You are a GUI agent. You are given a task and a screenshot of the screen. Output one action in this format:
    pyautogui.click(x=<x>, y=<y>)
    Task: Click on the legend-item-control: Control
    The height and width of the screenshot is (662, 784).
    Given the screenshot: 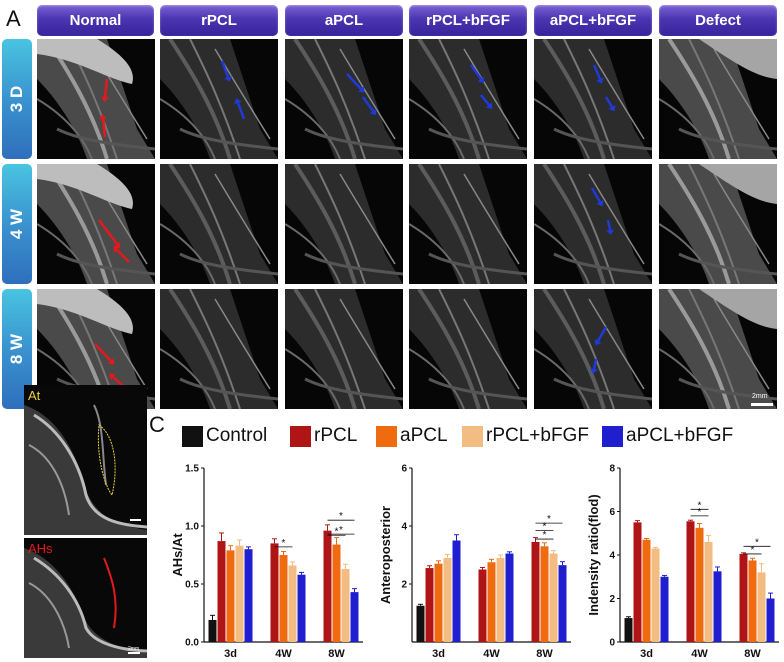 What is the action you would take?
    pyautogui.click(x=224, y=436)
    